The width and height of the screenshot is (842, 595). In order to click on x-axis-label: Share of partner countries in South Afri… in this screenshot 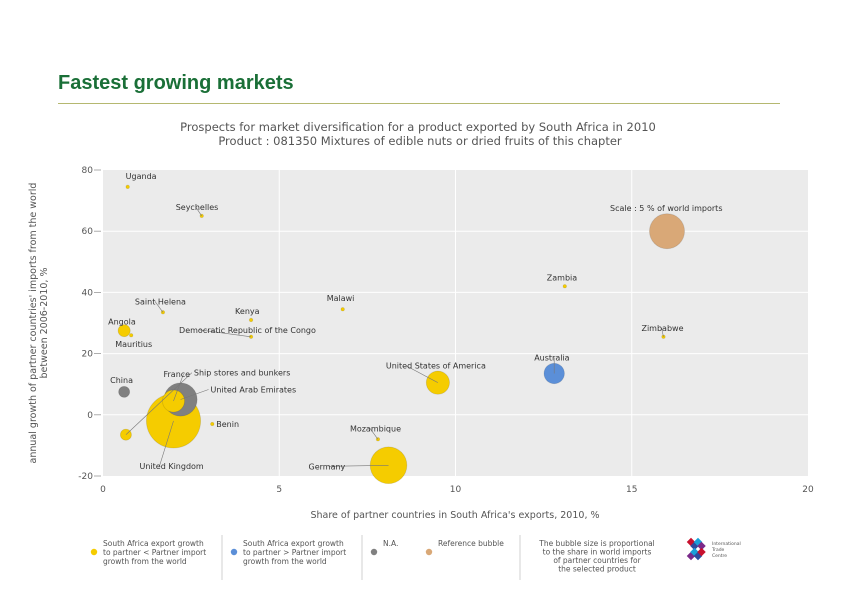, I will do `click(454, 515)`.